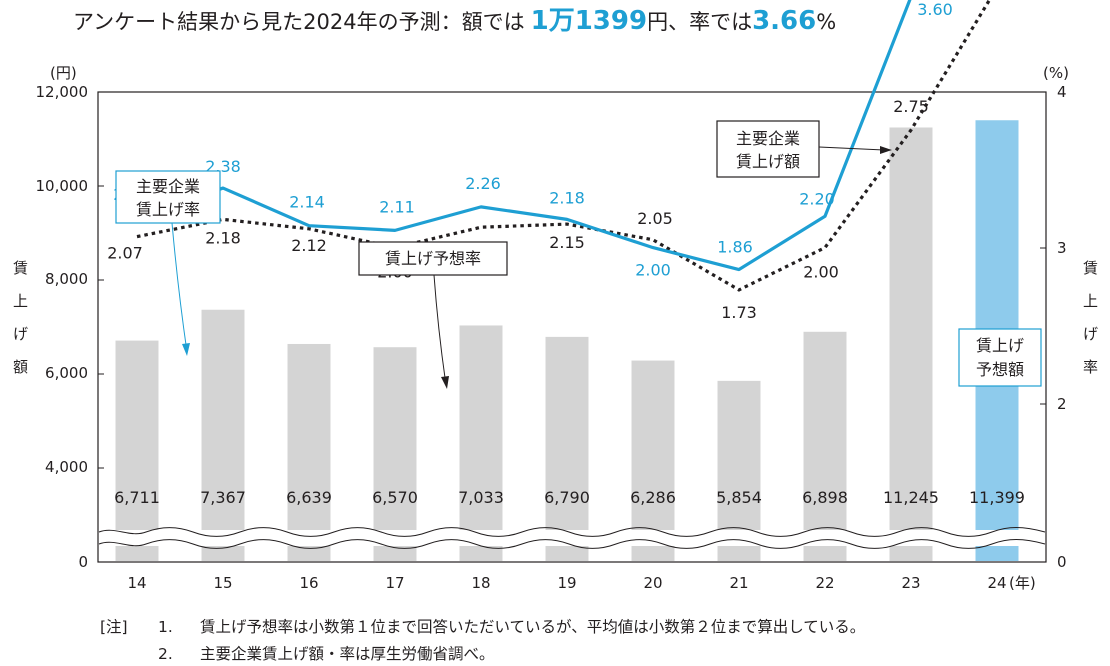 This screenshot has width=1110, height=666. I want to click on bar-label-18: 7,033, so click(481, 497).